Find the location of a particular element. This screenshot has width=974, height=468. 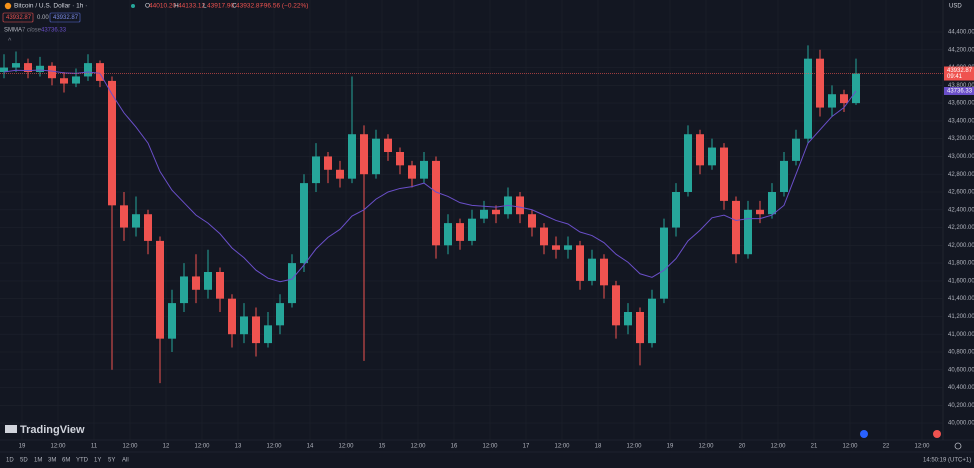

bid: 43932.87 is located at coordinates (19, 18).